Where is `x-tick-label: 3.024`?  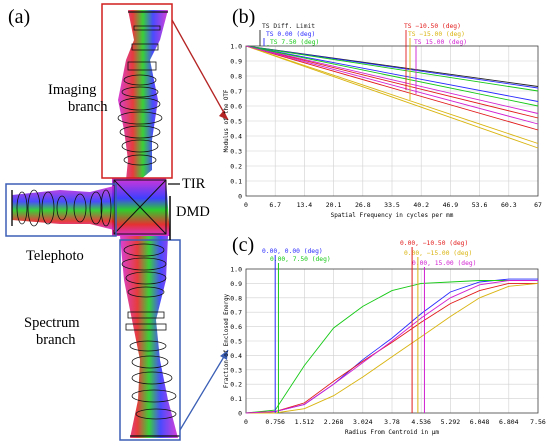
x-tick-label: 3.024 is located at coordinates (363, 422).